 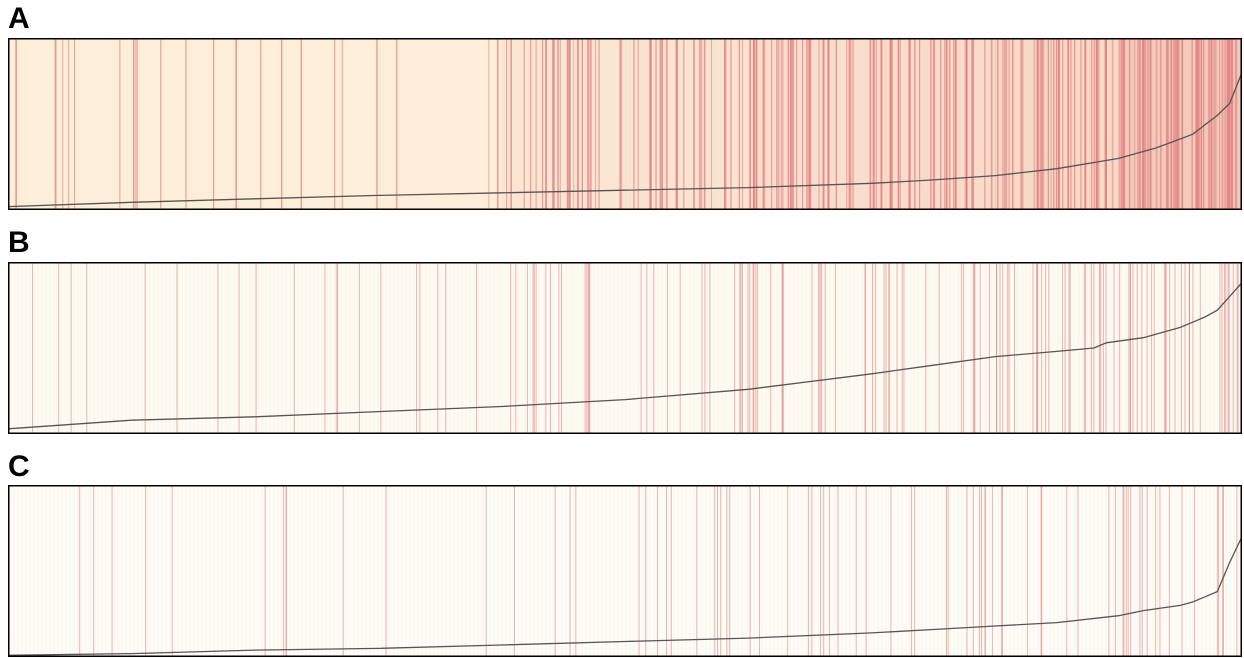 What do you see at coordinates (19, 466) in the screenshot?
I see `panel-c-label: C` at bounding box center [19, 466].